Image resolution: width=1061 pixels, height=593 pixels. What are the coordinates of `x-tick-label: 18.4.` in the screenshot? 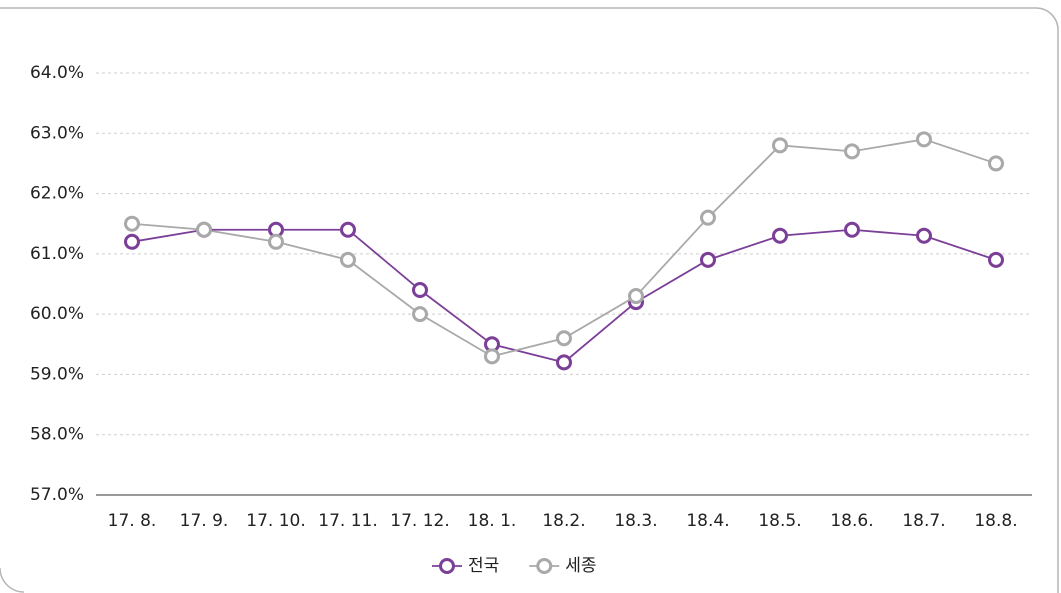 It's located at (707, 521).